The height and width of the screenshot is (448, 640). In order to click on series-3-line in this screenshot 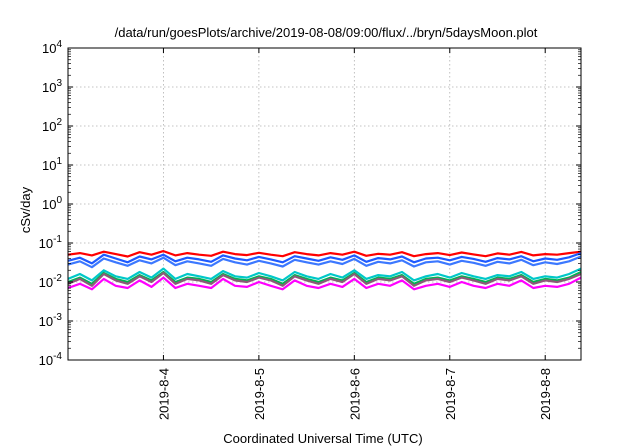, I will do `click(324, 274)`.